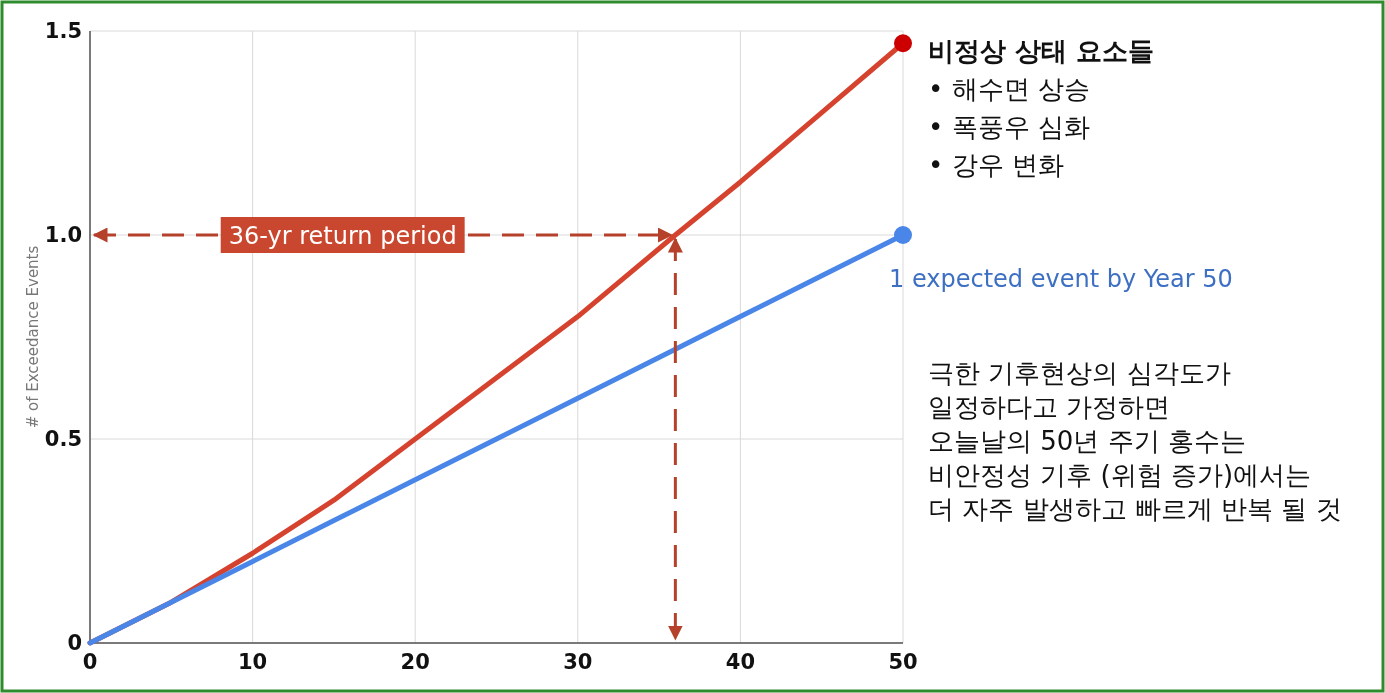 This screenshot has width=1385, height=693. I want to click on x-tick-label: 30, so click(578, 662).